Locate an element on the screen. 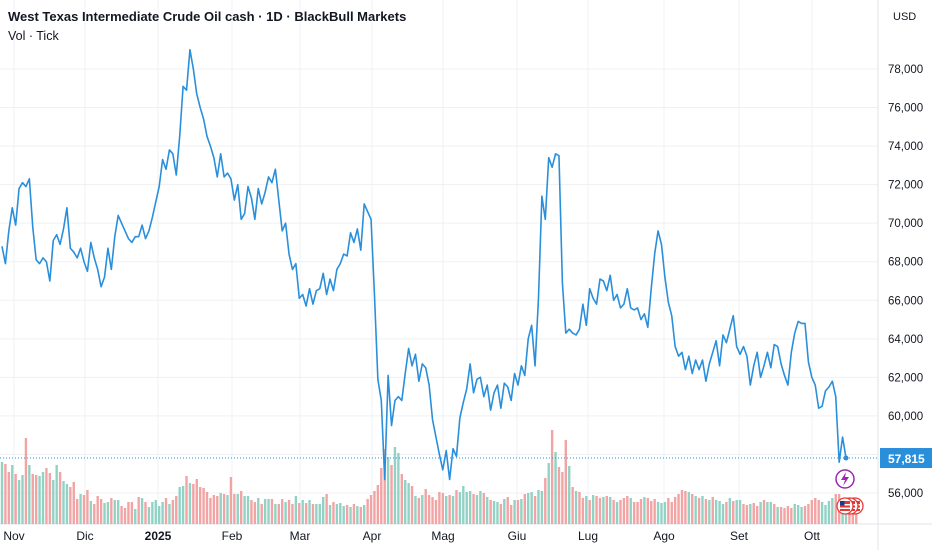  price-tick-label: 74,000 is located at coordinates (905, 147).